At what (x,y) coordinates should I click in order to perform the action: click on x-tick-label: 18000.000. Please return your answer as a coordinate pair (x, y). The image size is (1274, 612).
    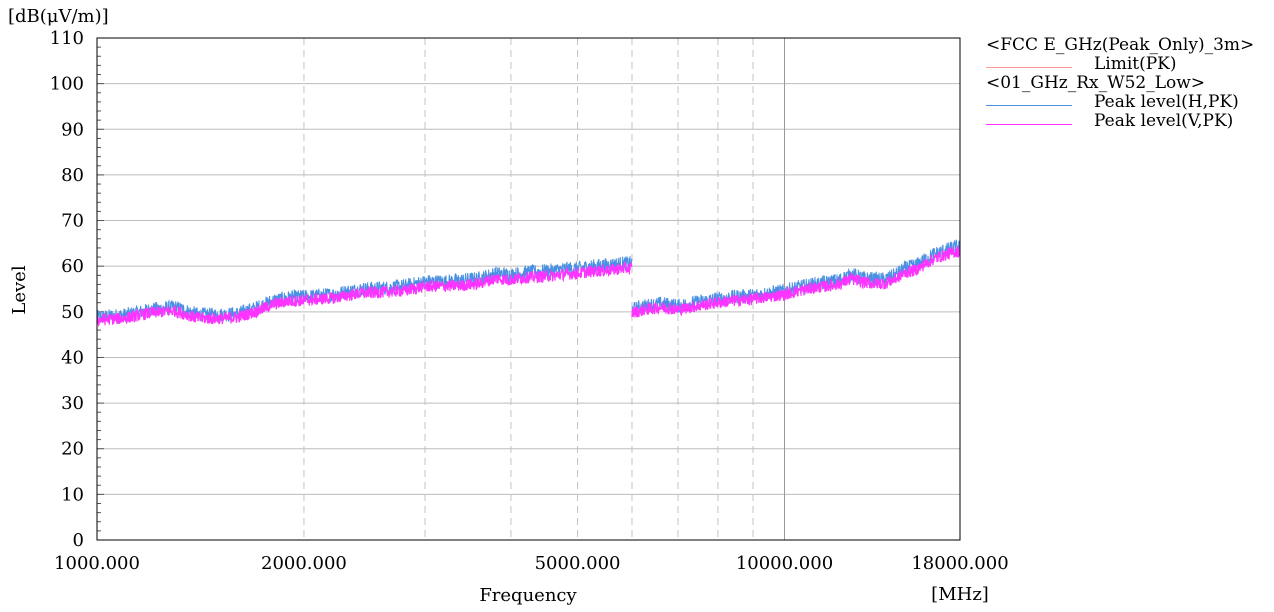
    Looking at the image, I should click on (959, 563).